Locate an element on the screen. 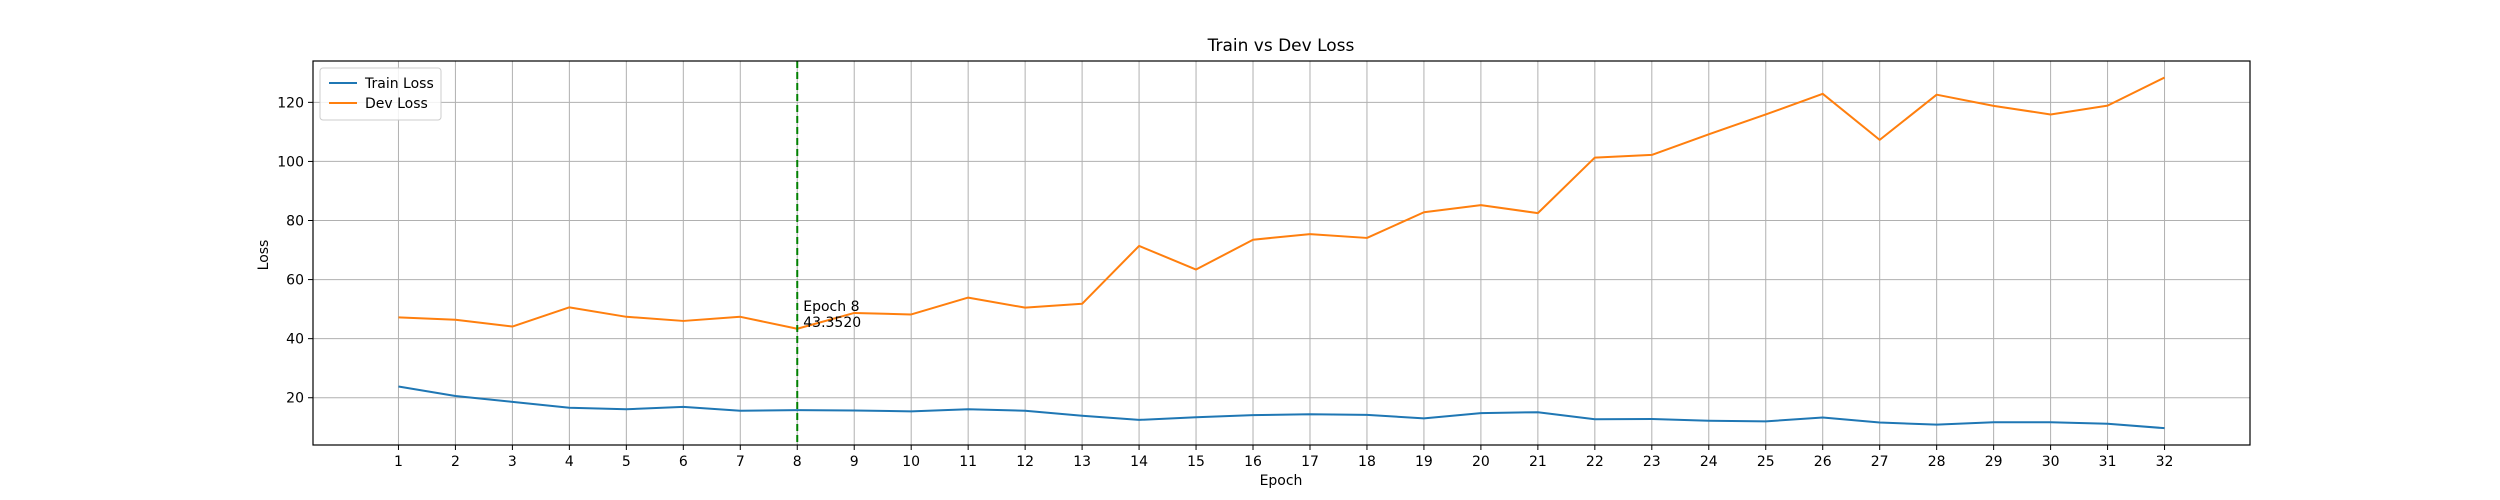 This screenshot has width=2500, height=500. x-tick-label: 26 is located at coordinates (1823, 462).